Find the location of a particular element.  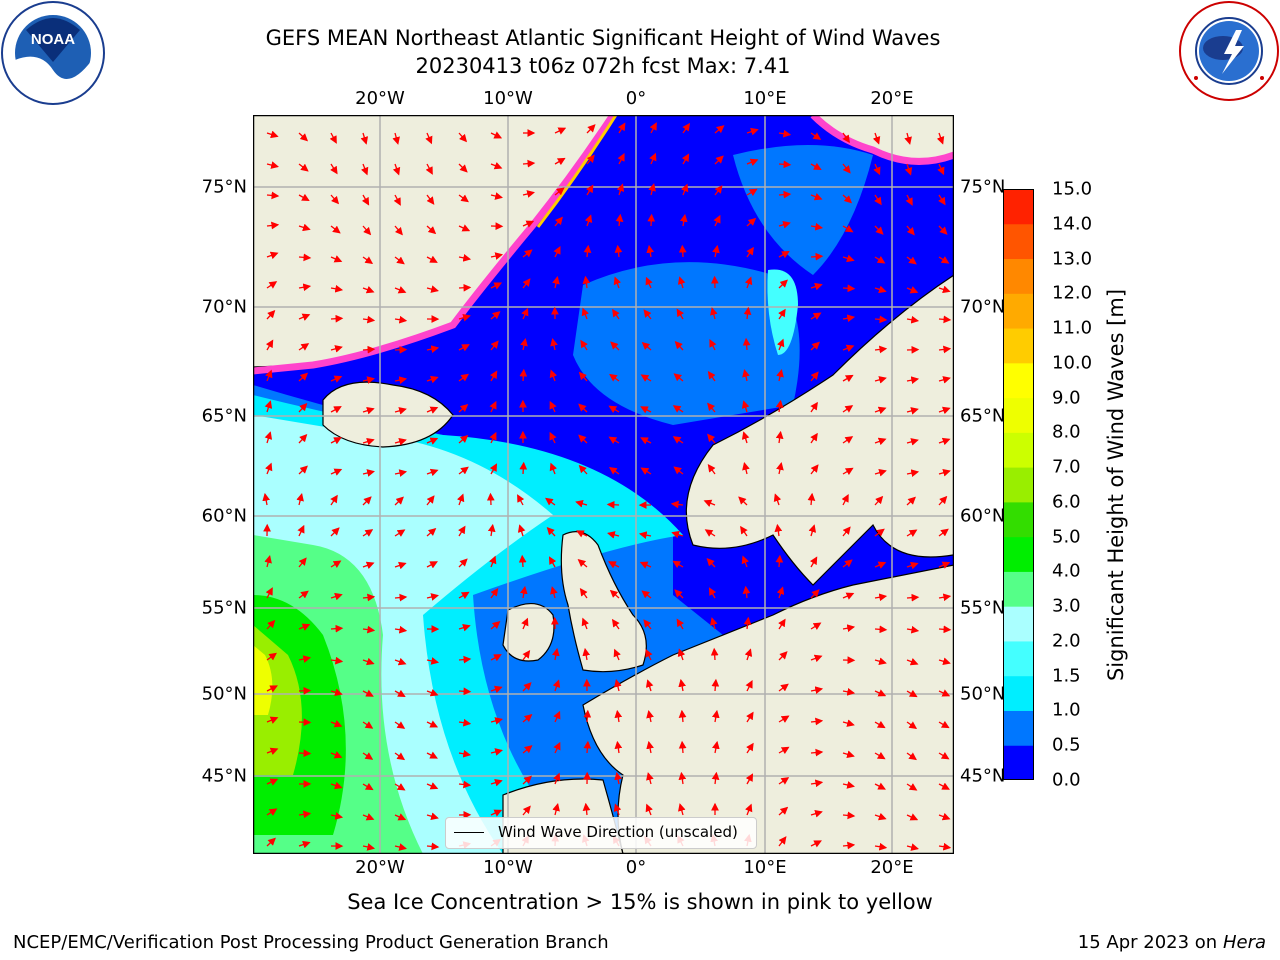

colorbar-tick-label: 0.0 is located at coordinates (1066, 780).